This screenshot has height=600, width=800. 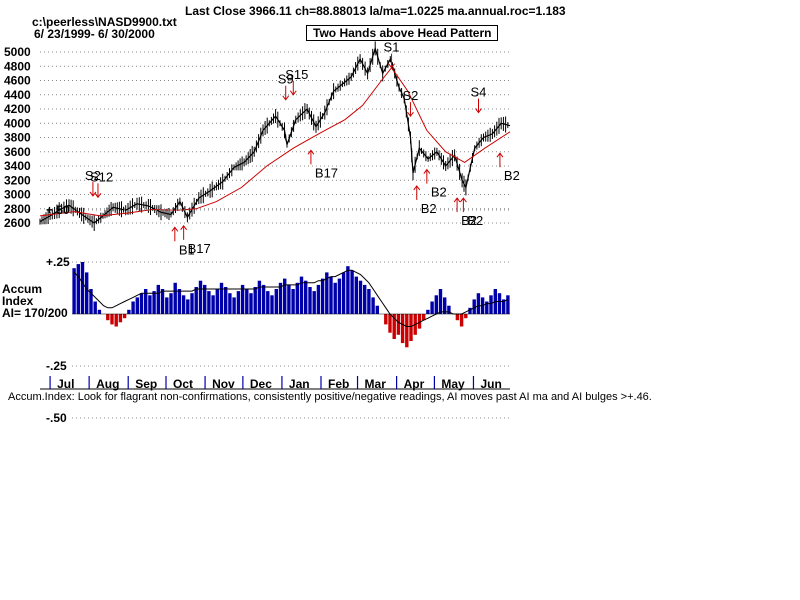 I want to click on sell-signal-label: S15, so click(x=296, y=74).